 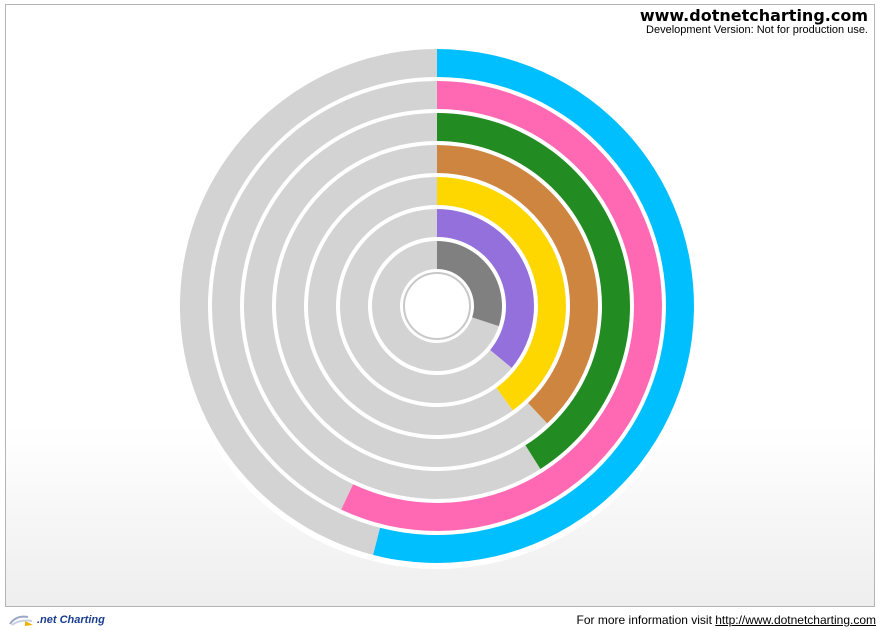 What do you see at coordinates (71, 620) in the screenshot?
I see `footer-logo-text: .net Charting` at bounding box center [71, 620].